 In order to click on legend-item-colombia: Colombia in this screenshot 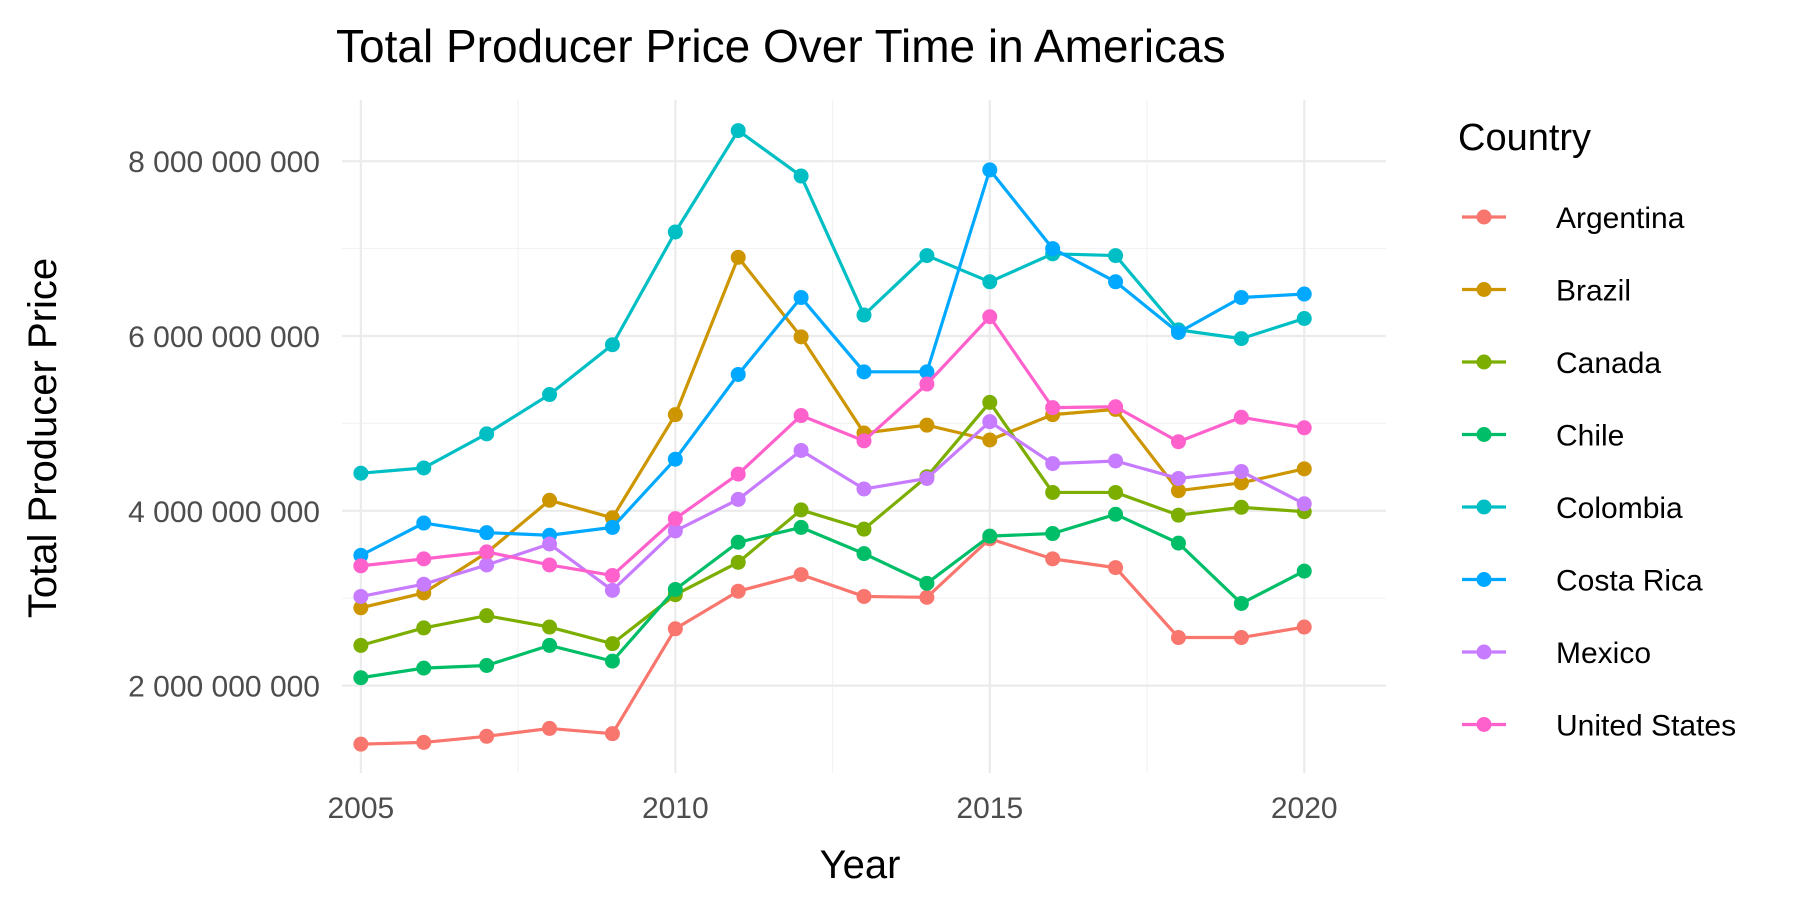, I will do `click(1572, 508)`.